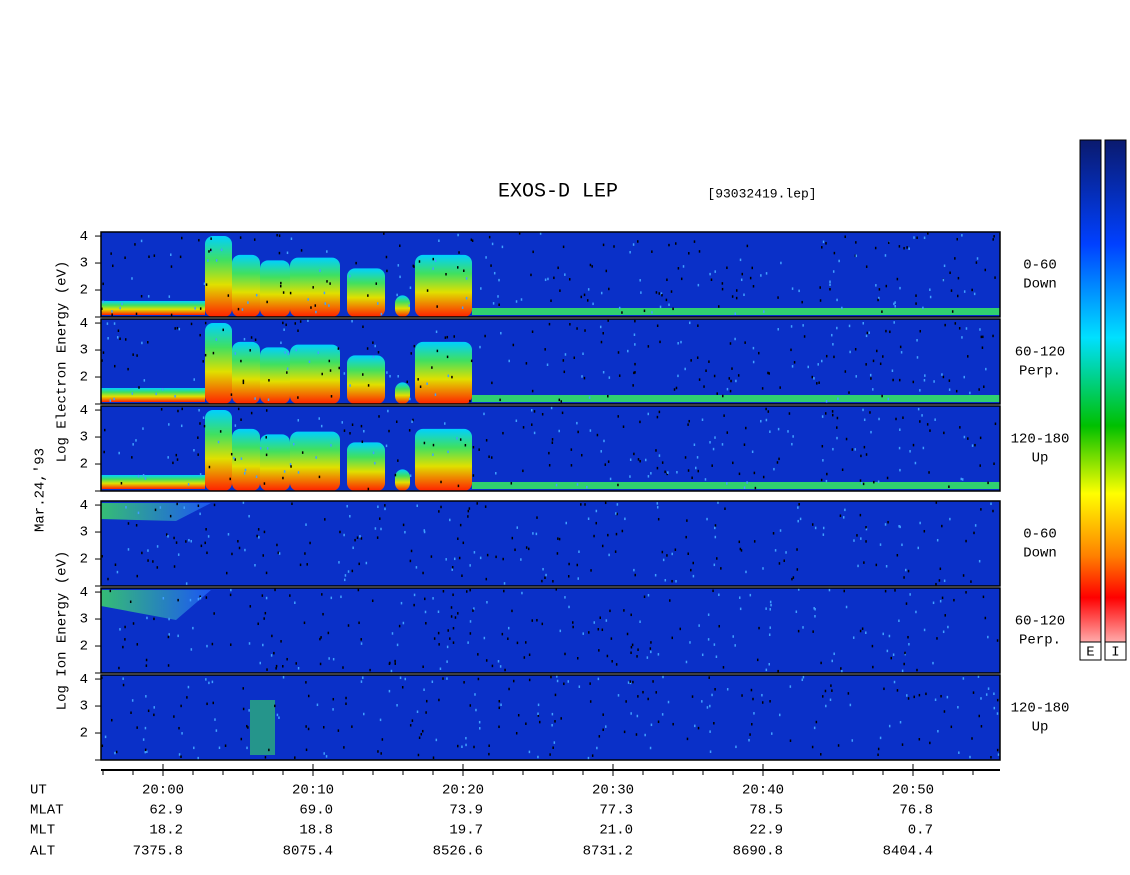 This screenshot has width=1130, height=875. Describe the element at coordinates (42, 831) in the screenshot. I see `row-label: MLT` at that location.